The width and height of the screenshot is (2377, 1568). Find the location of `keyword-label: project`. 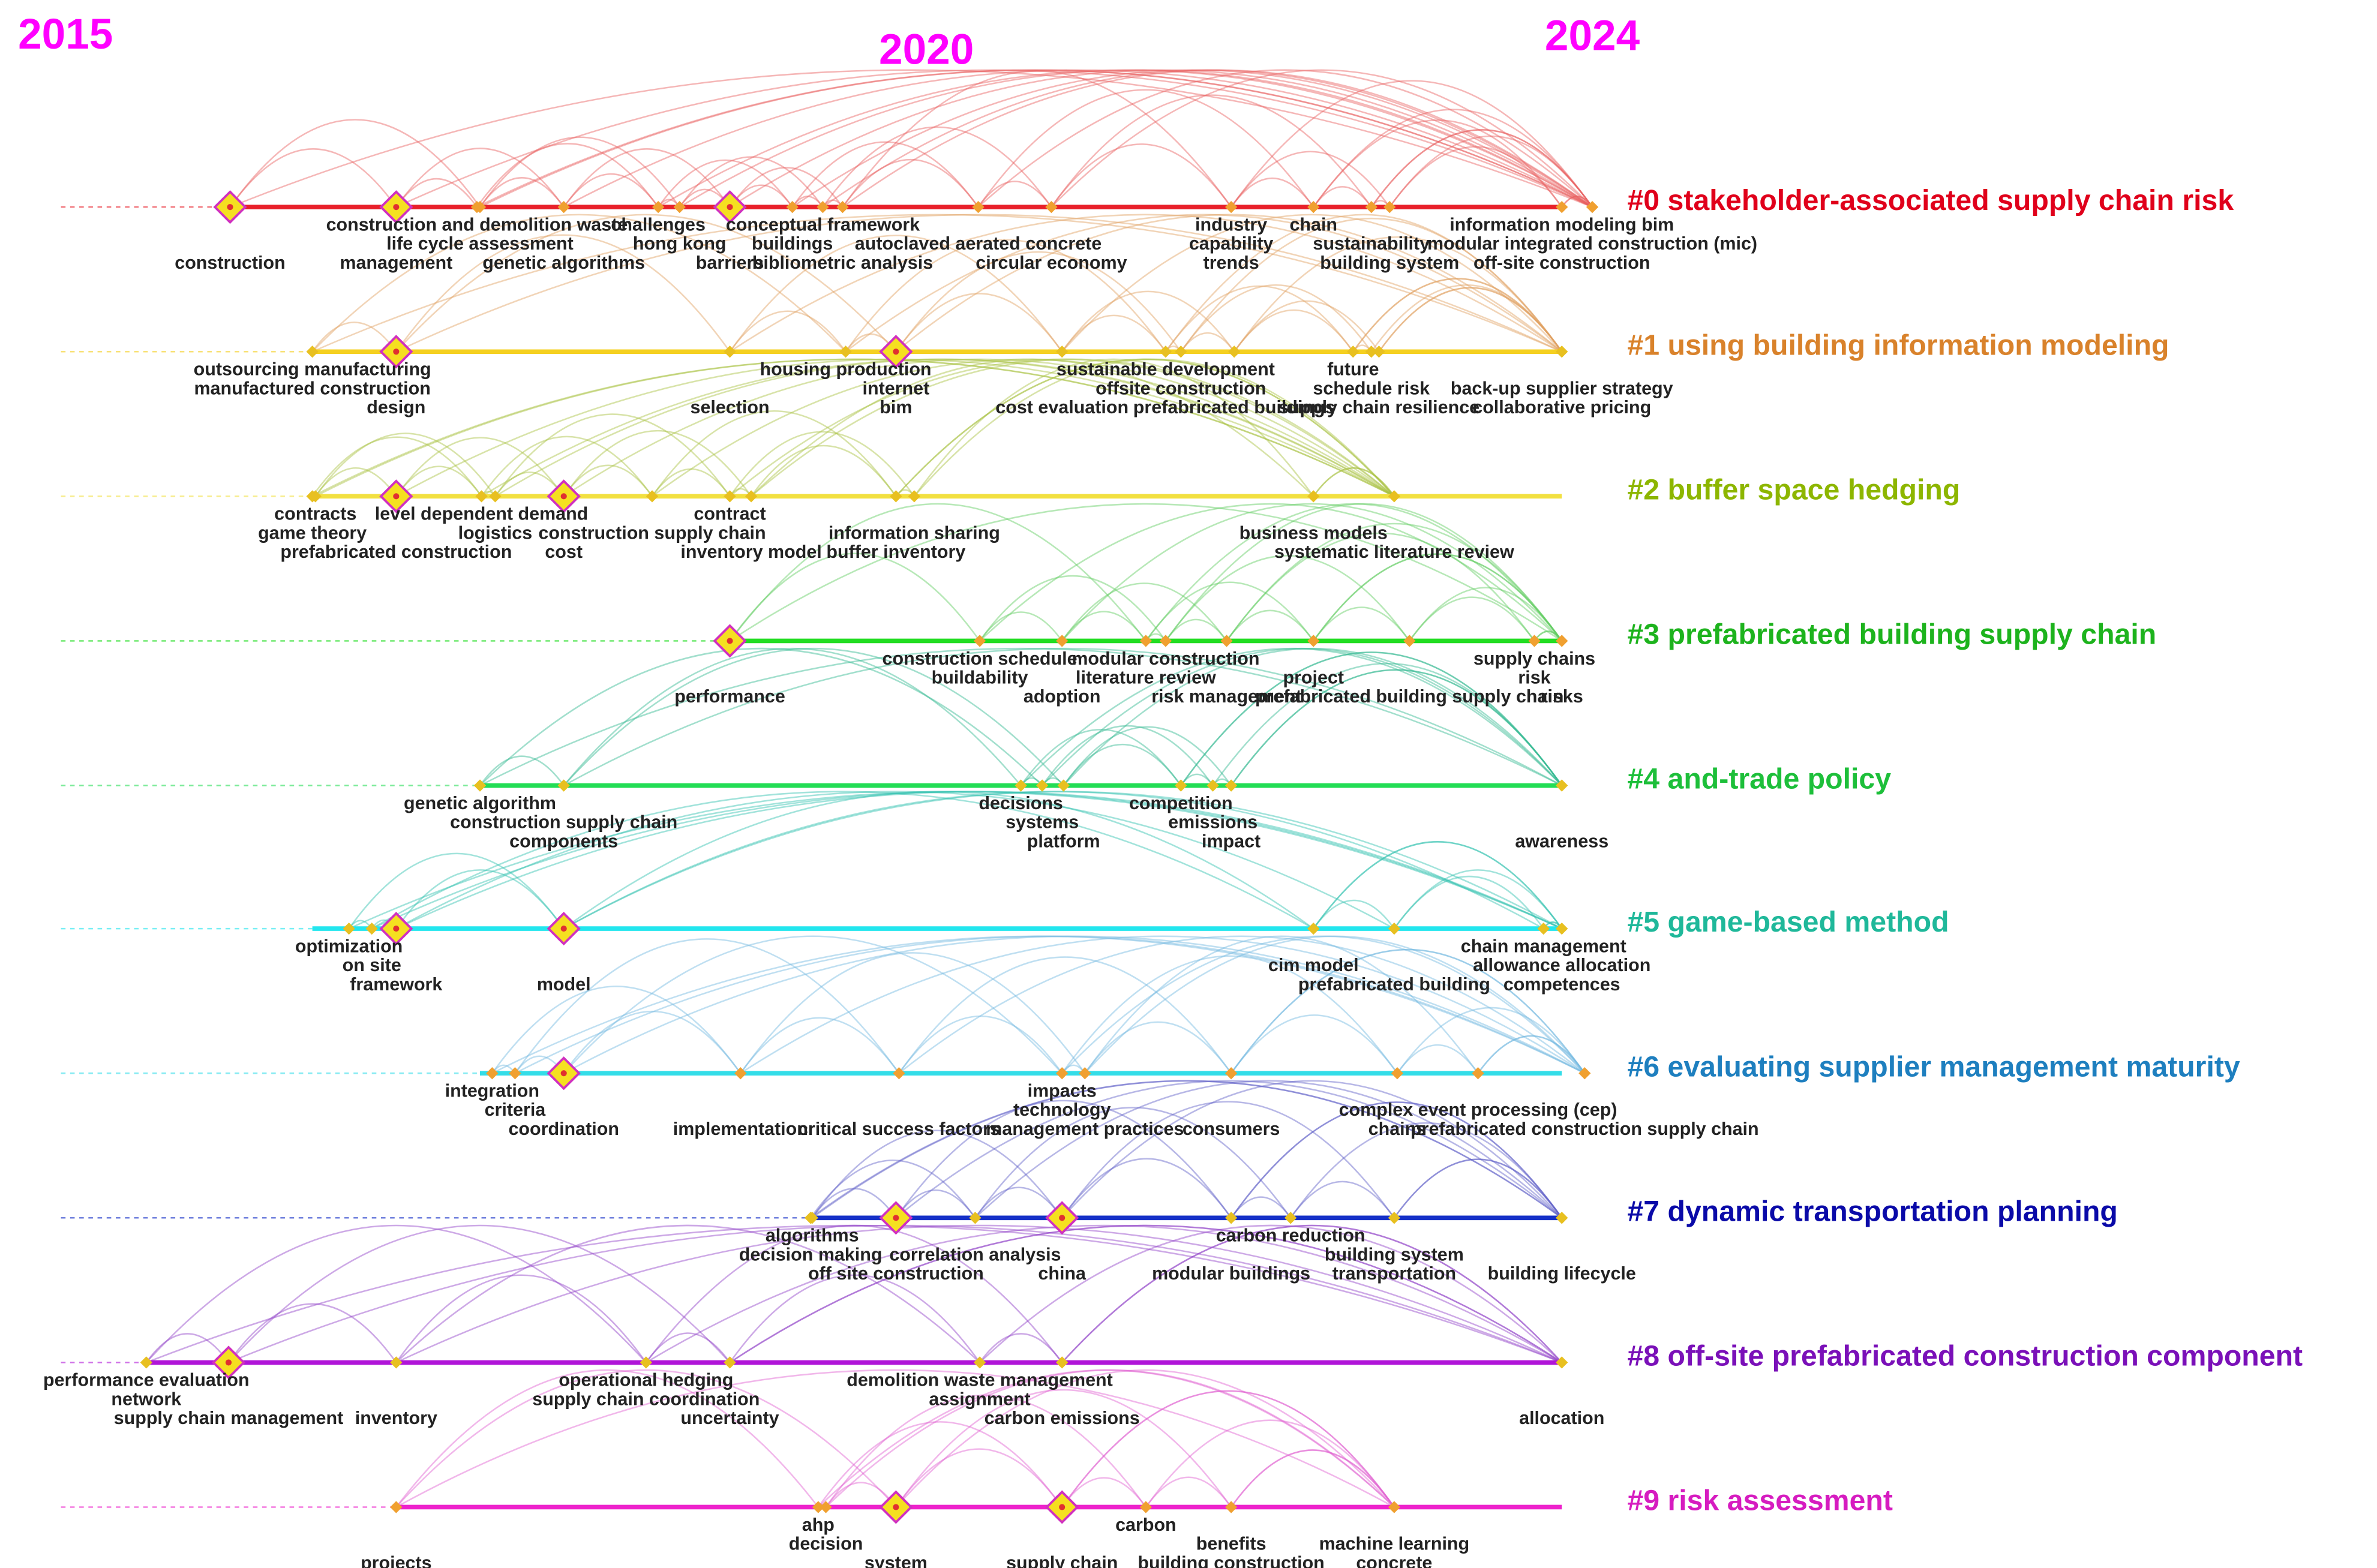

keyword-label: project is located at coordinates (1314, 678).